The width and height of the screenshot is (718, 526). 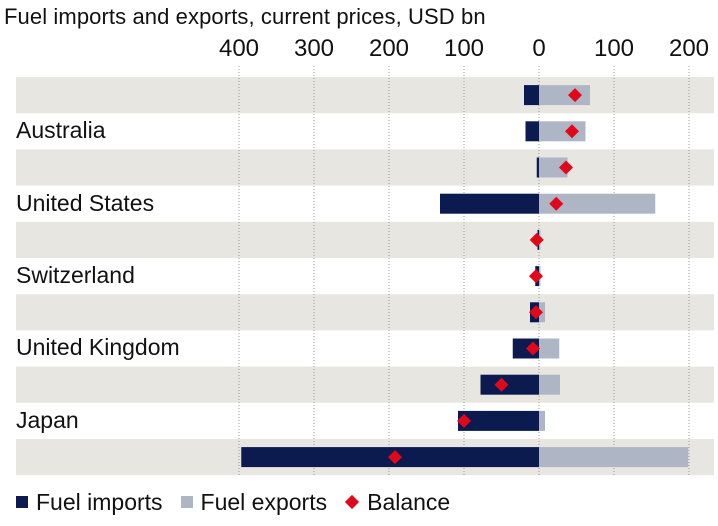 I want to click on category-label: Norway, so click(x=55, y=166).